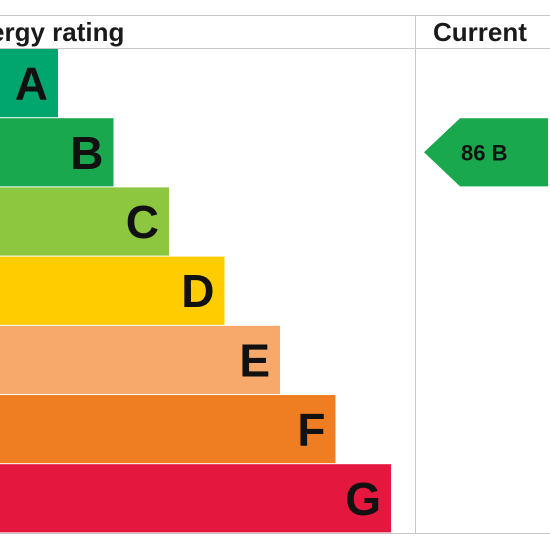 This screenshot has width=550, height=550. I want to click on band-g-bar, so click(195, 498).